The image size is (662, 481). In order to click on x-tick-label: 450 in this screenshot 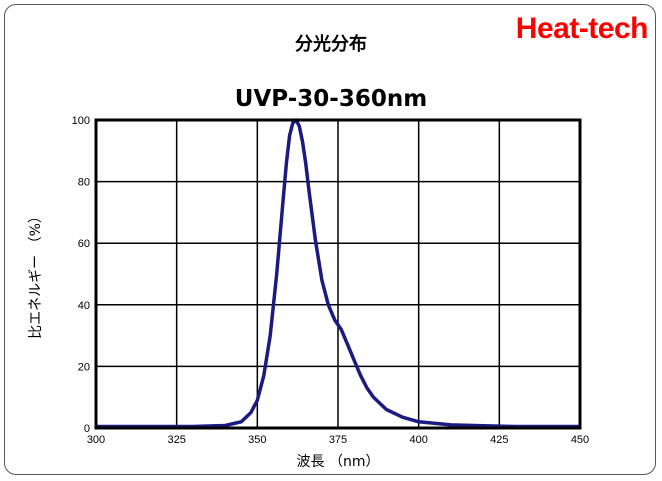, I will do `click(580, 440)`.